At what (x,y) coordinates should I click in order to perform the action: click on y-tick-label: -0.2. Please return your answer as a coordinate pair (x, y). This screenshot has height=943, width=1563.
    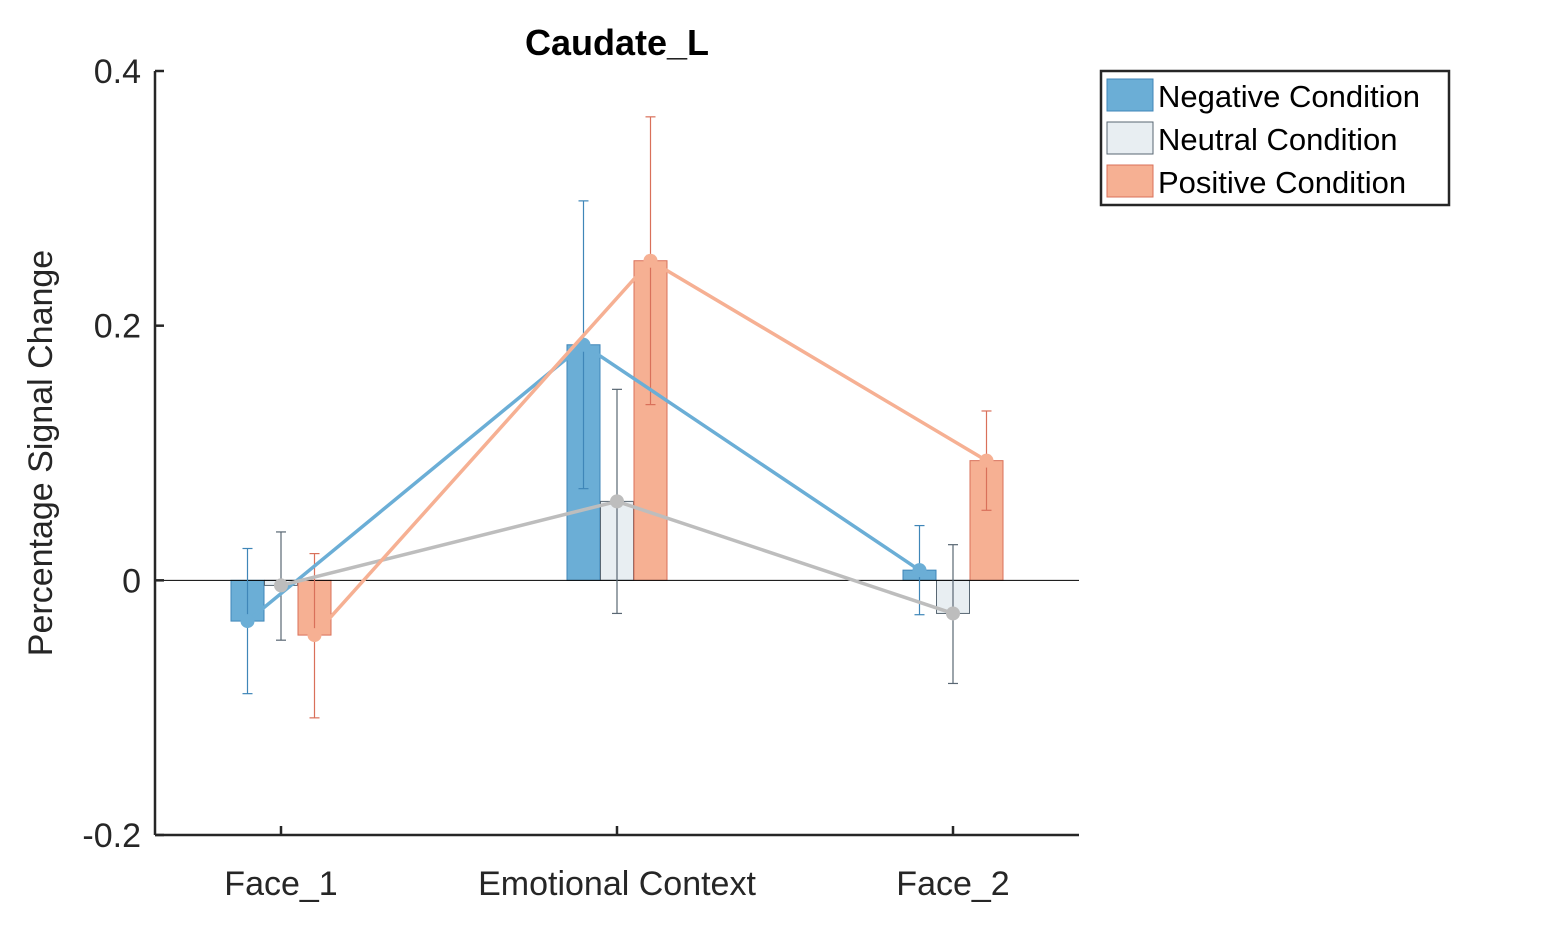
    Looking at the image, I should click on (111, 836).